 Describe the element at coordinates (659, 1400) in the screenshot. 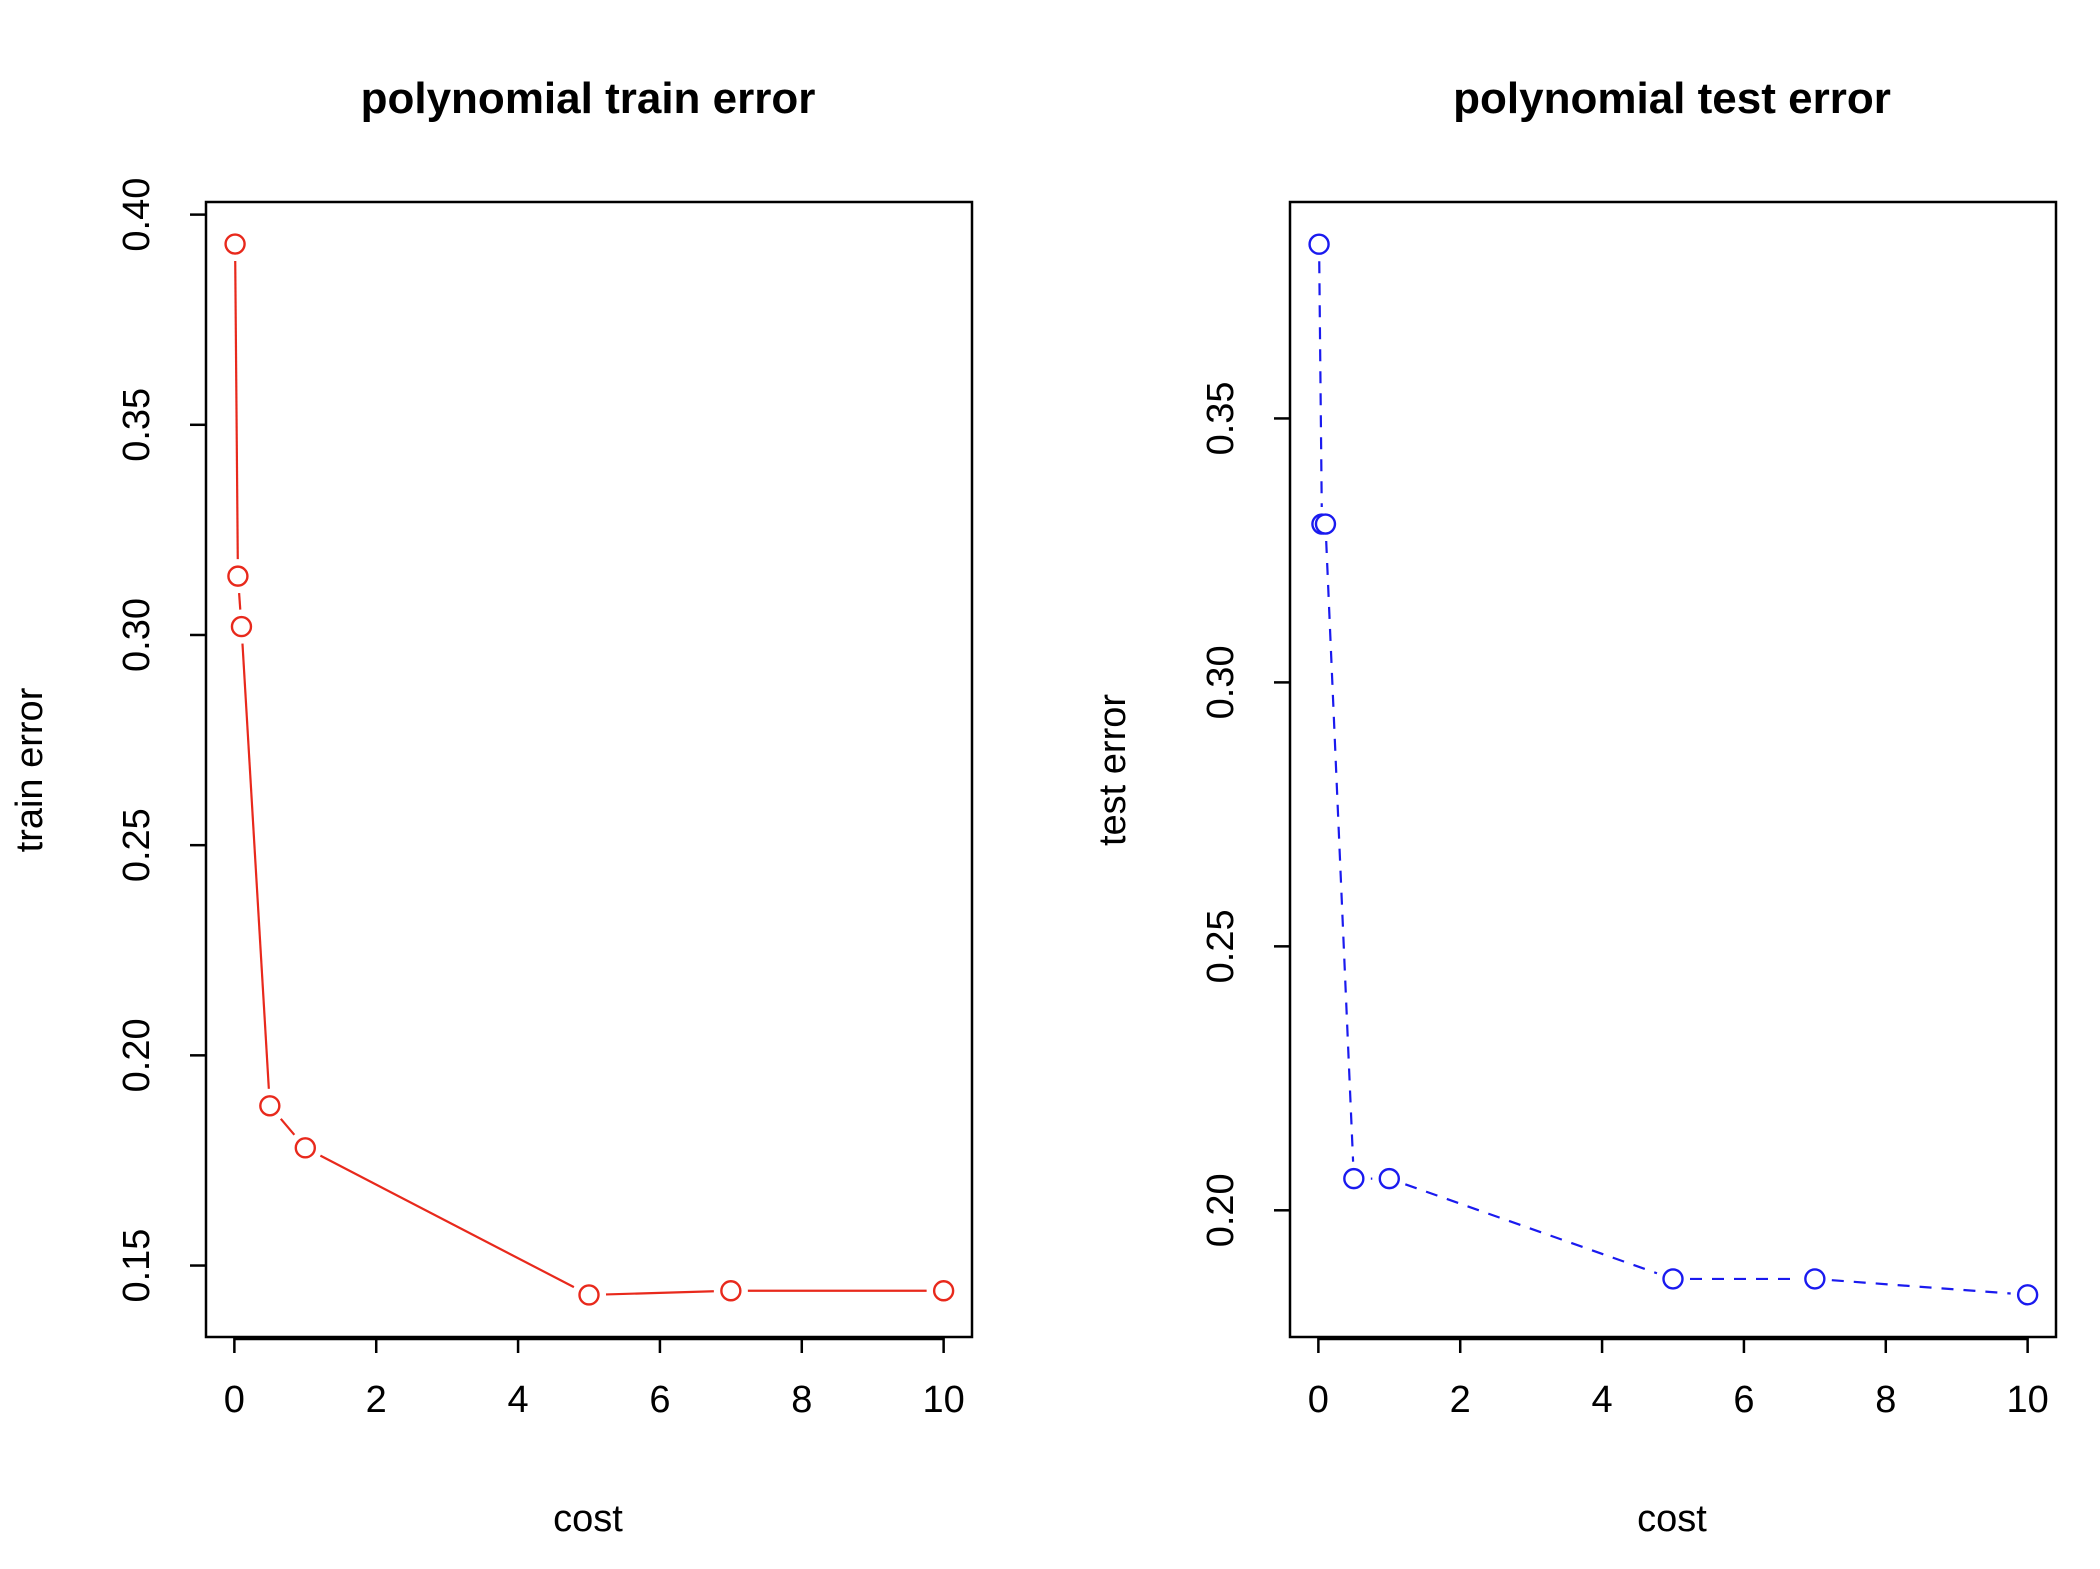

I see `train-error-x-tick-label: 6` at that location.